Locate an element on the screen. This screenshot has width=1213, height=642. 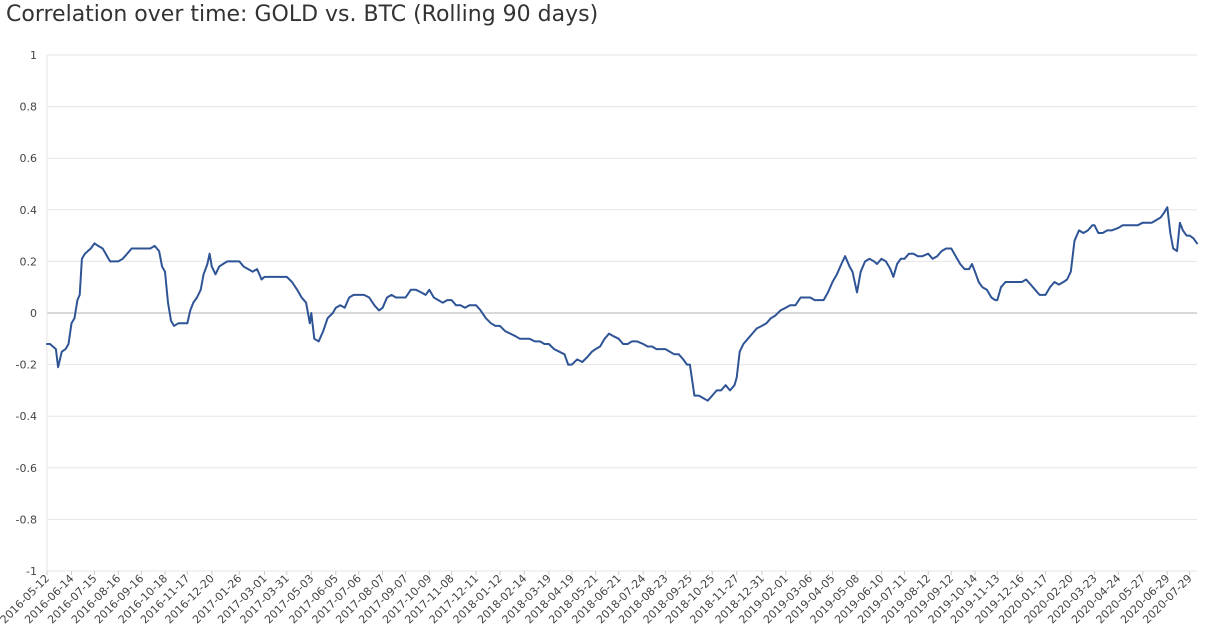
y-tick-label: 1 is located at coordinates (33, 55).